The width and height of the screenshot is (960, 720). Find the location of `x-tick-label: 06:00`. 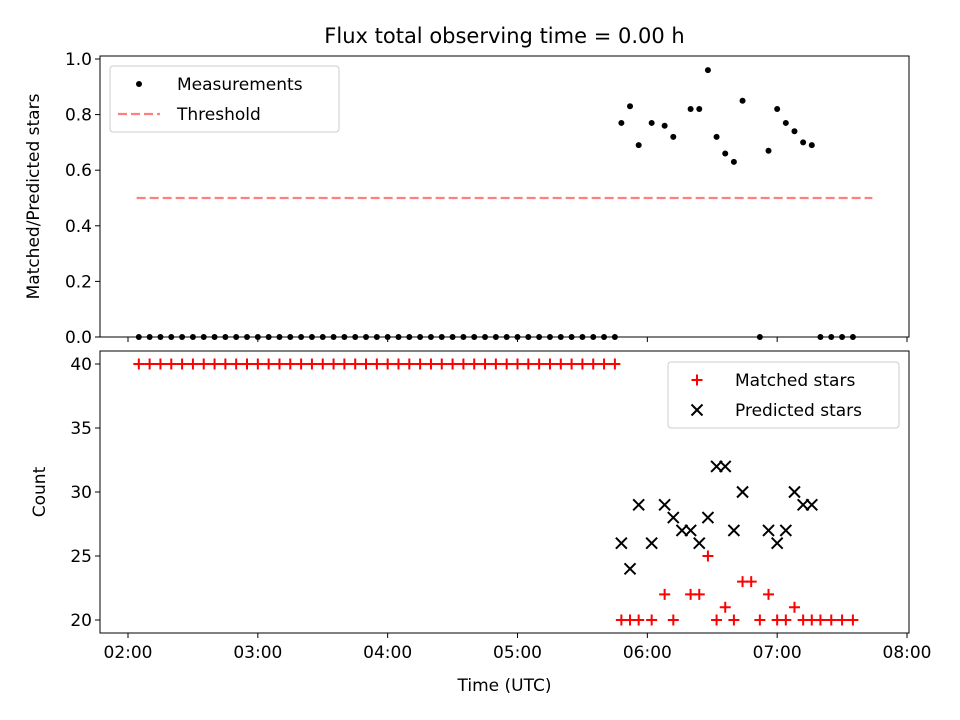

x-tick-label: 06:00 is located at coordinates (647, 653).